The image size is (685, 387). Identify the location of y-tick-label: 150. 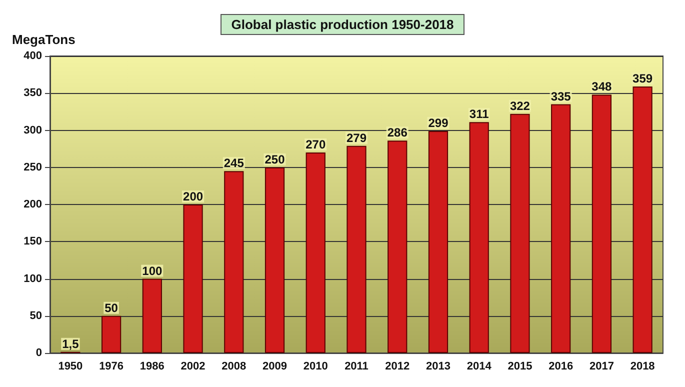
(33, 242).